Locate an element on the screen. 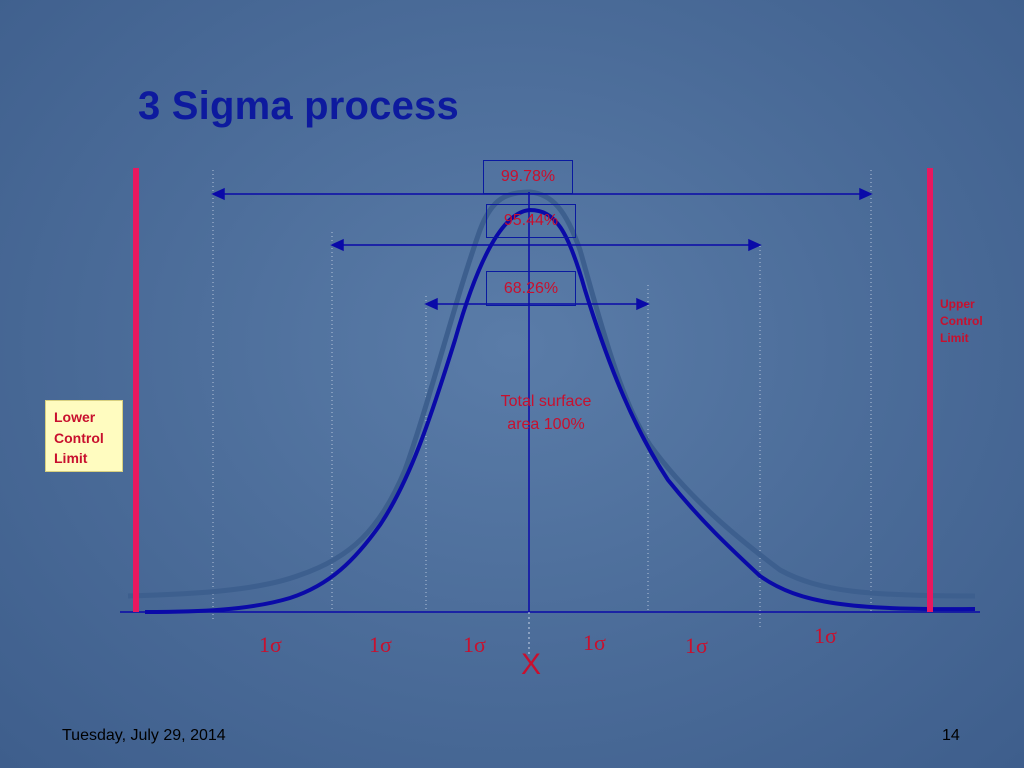  percent-box-99-78: 99.78% is located at coordinates (528, 177).